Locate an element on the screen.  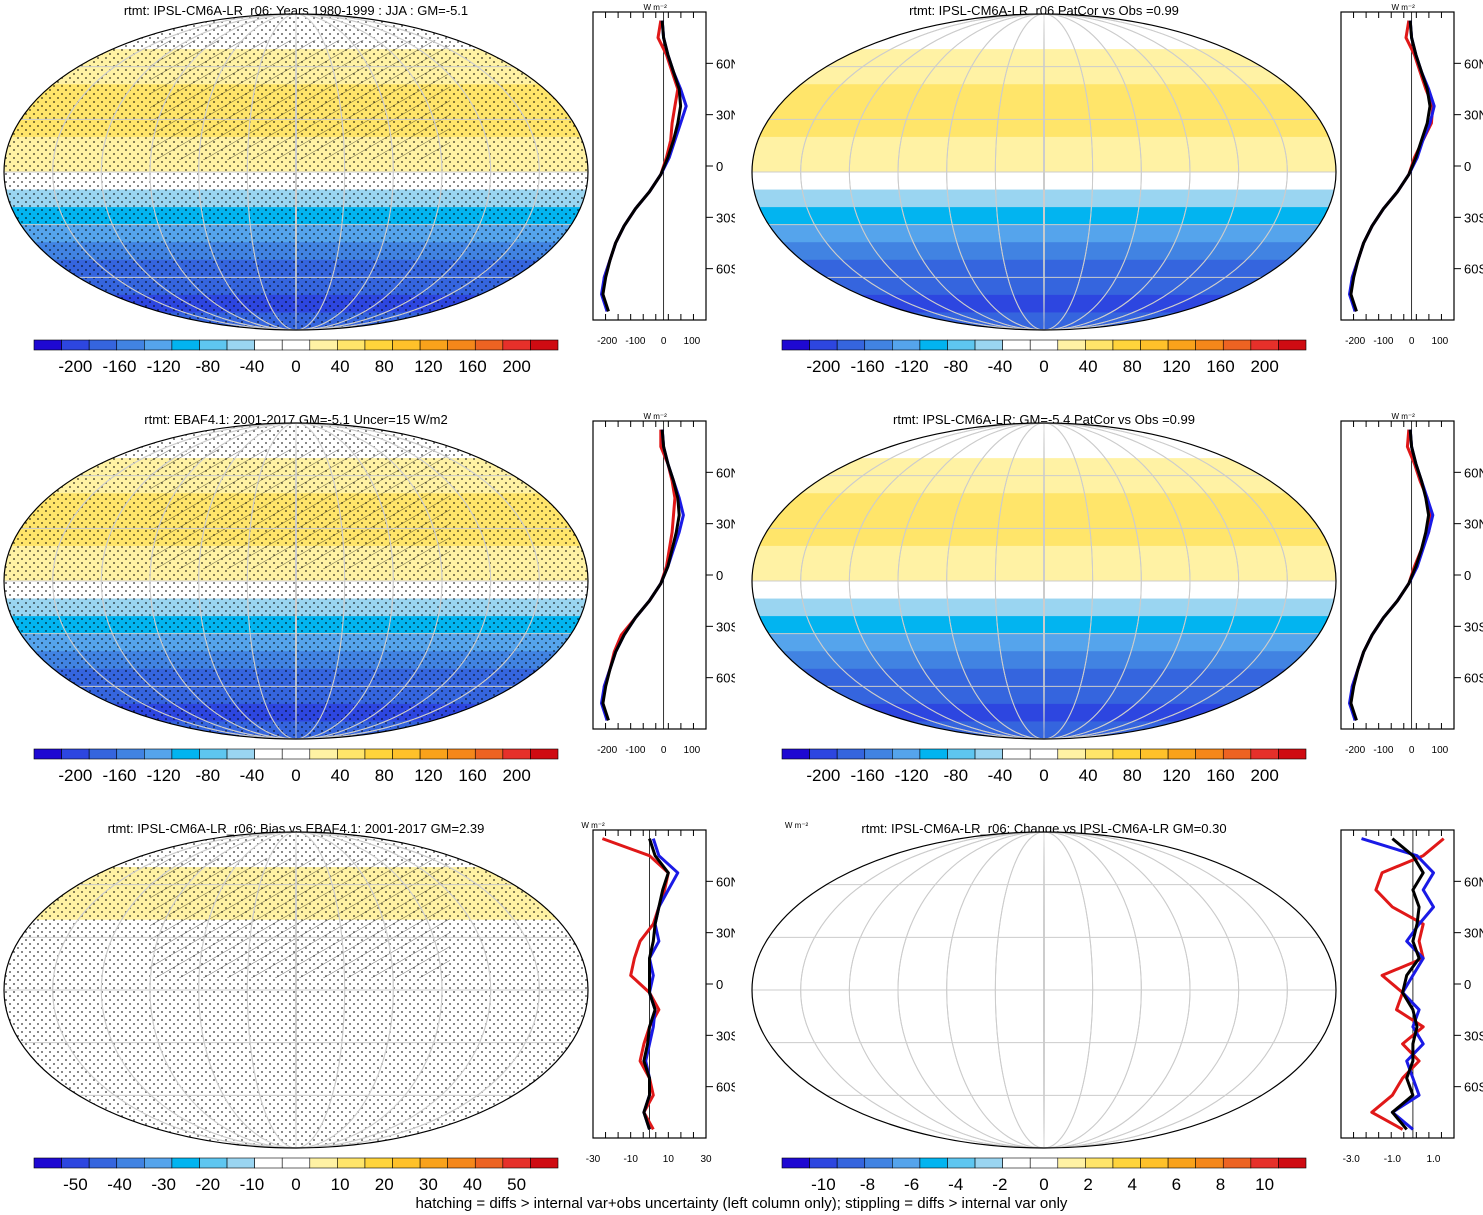
profile-x-tick-label: 1.0 is located at coordinates (1434, 1159).